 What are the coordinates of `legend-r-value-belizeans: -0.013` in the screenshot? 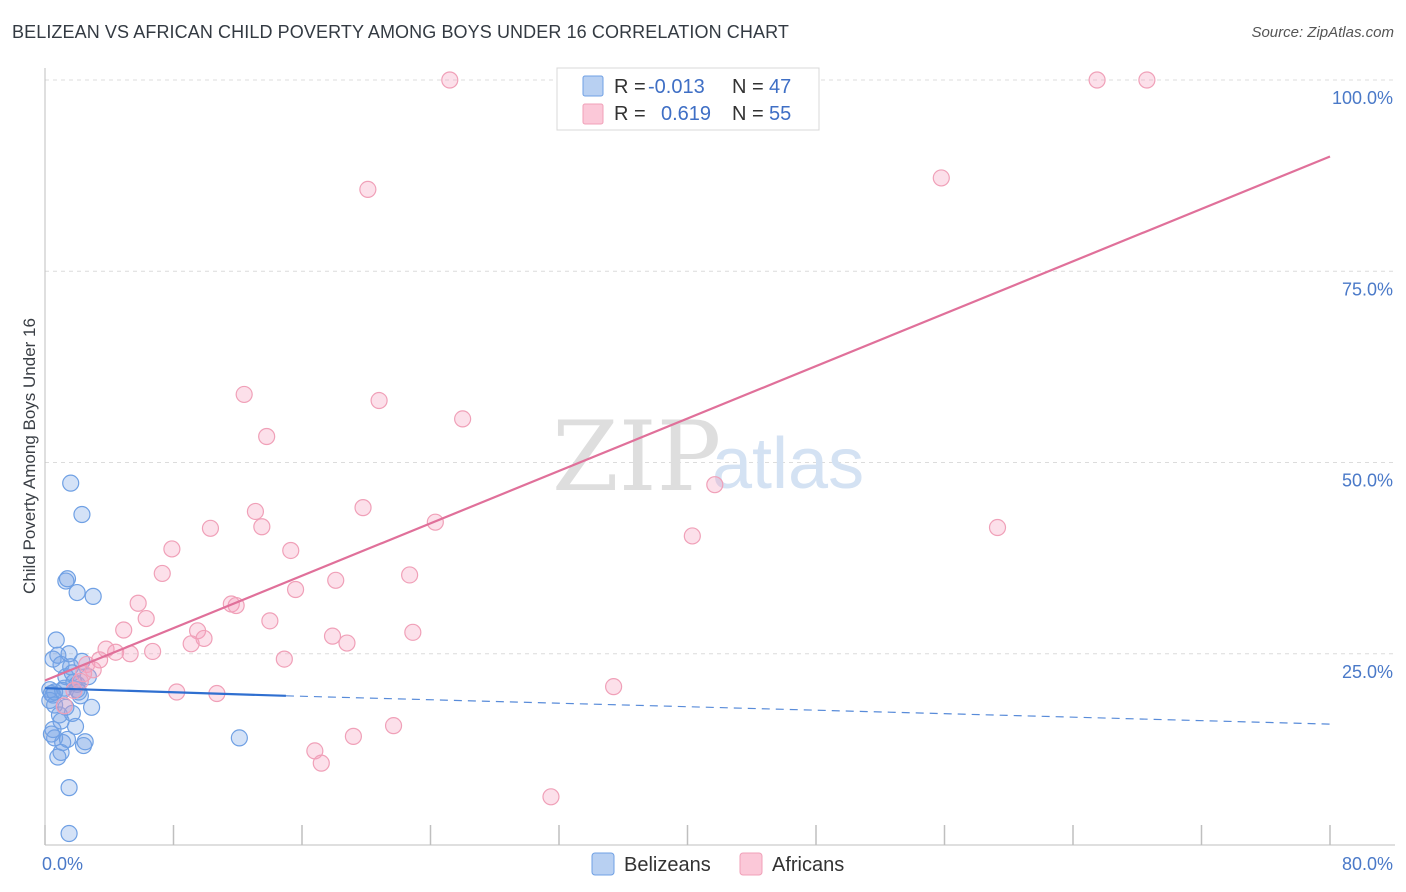 It's located at (676, 87).